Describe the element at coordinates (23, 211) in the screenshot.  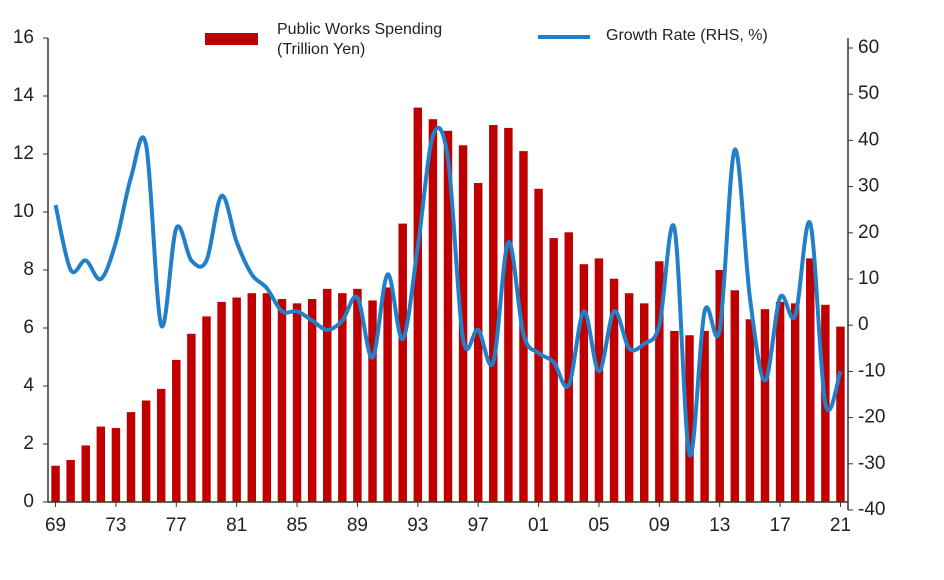
I see `y-tick-label: 10` at that location.